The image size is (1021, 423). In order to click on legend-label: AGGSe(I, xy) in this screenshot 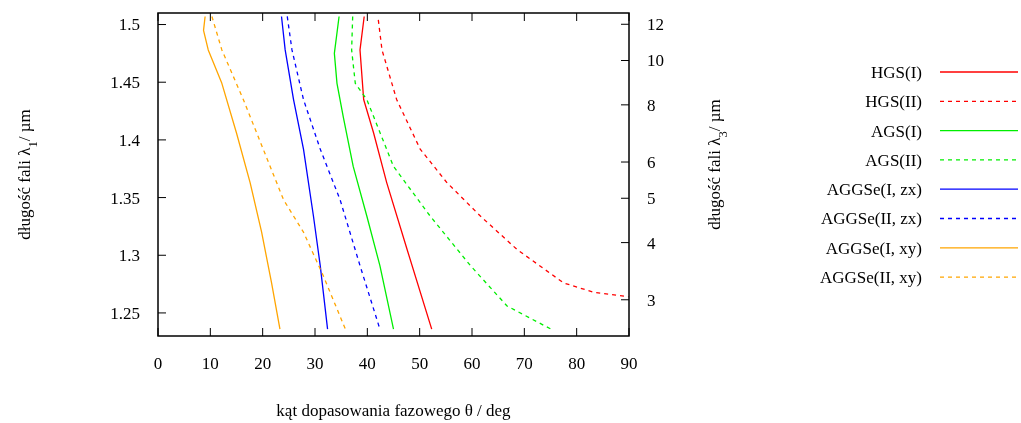, I will do `click(873, 248)`.